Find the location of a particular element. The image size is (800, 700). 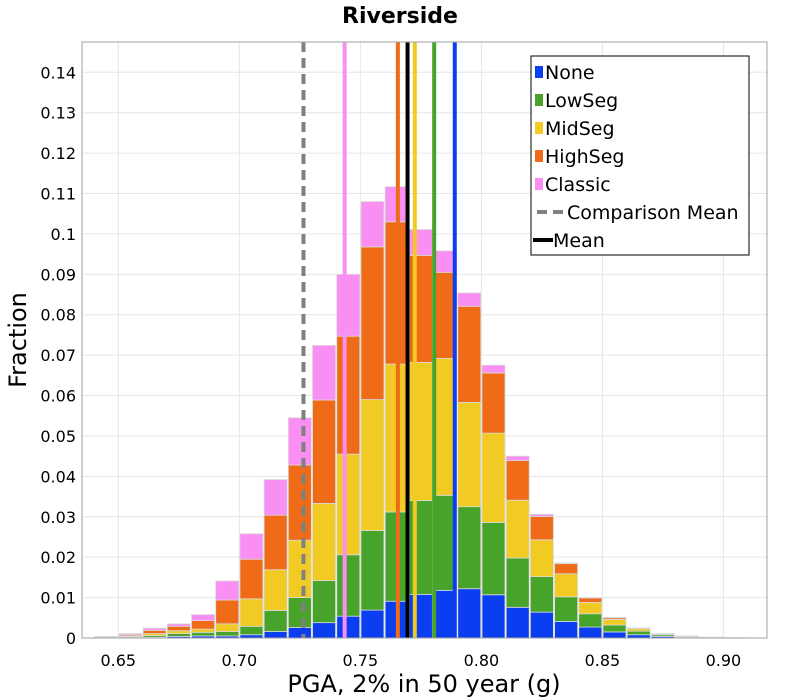

x-tick-label: 0.70 is located at coordinates (240, 660).